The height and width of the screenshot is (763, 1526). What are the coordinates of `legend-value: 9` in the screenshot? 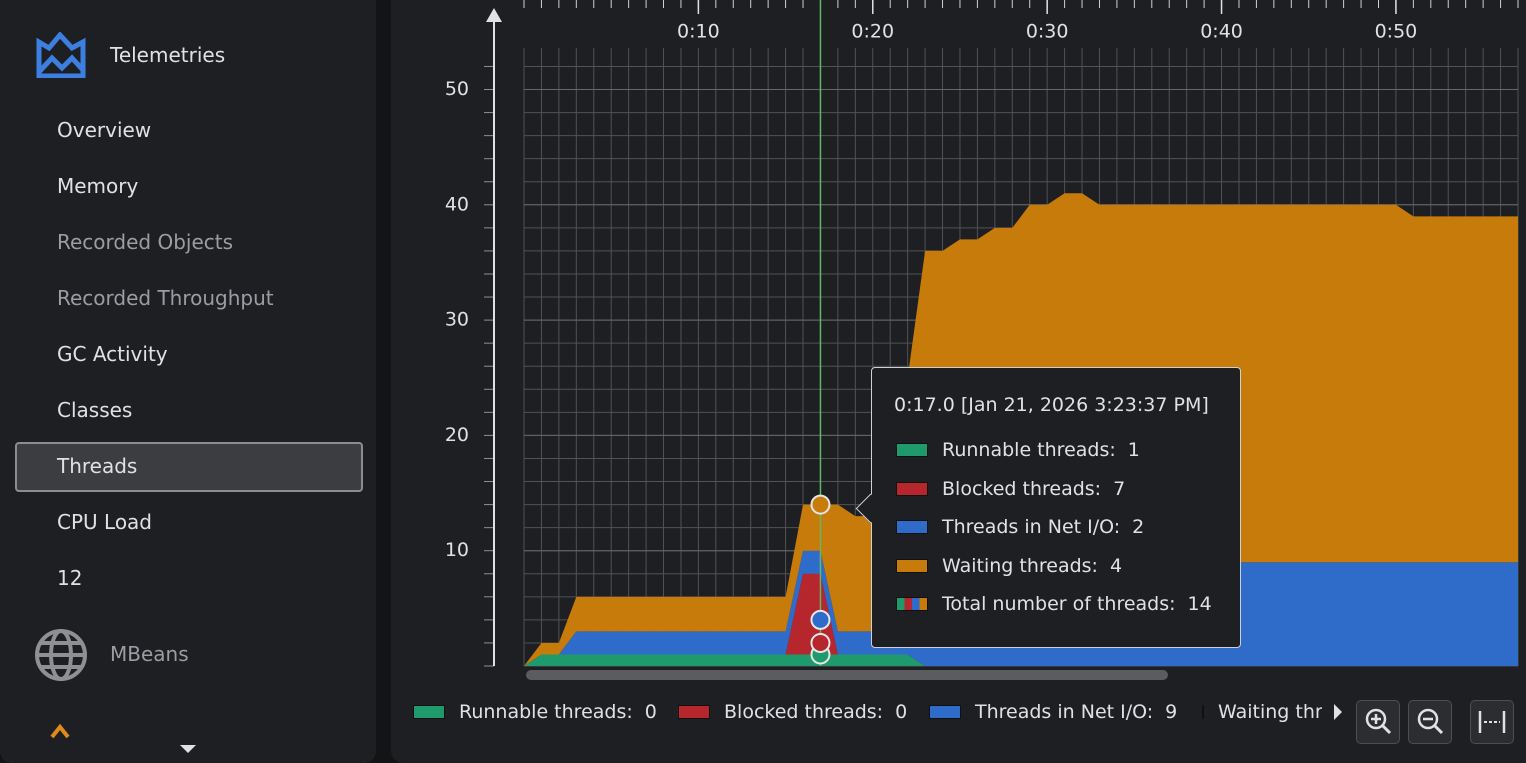 It's located at (1171, 712).